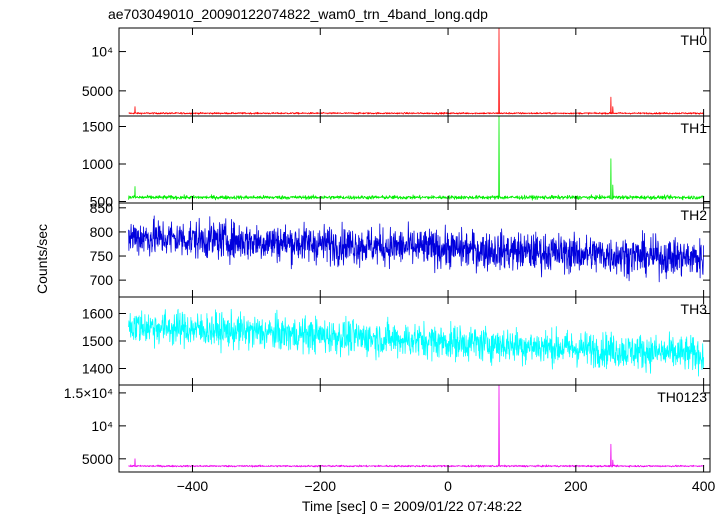  I want to click on series-th0123, so click(416, 426).